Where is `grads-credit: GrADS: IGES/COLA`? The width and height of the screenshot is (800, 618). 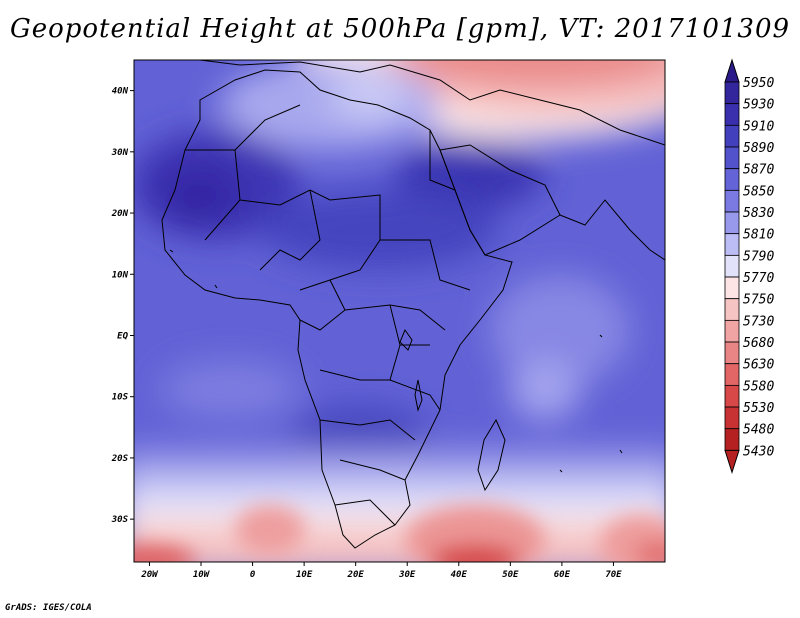
grads-credit: GrADS: IGES/COLA is located at coordinates (48, 608).